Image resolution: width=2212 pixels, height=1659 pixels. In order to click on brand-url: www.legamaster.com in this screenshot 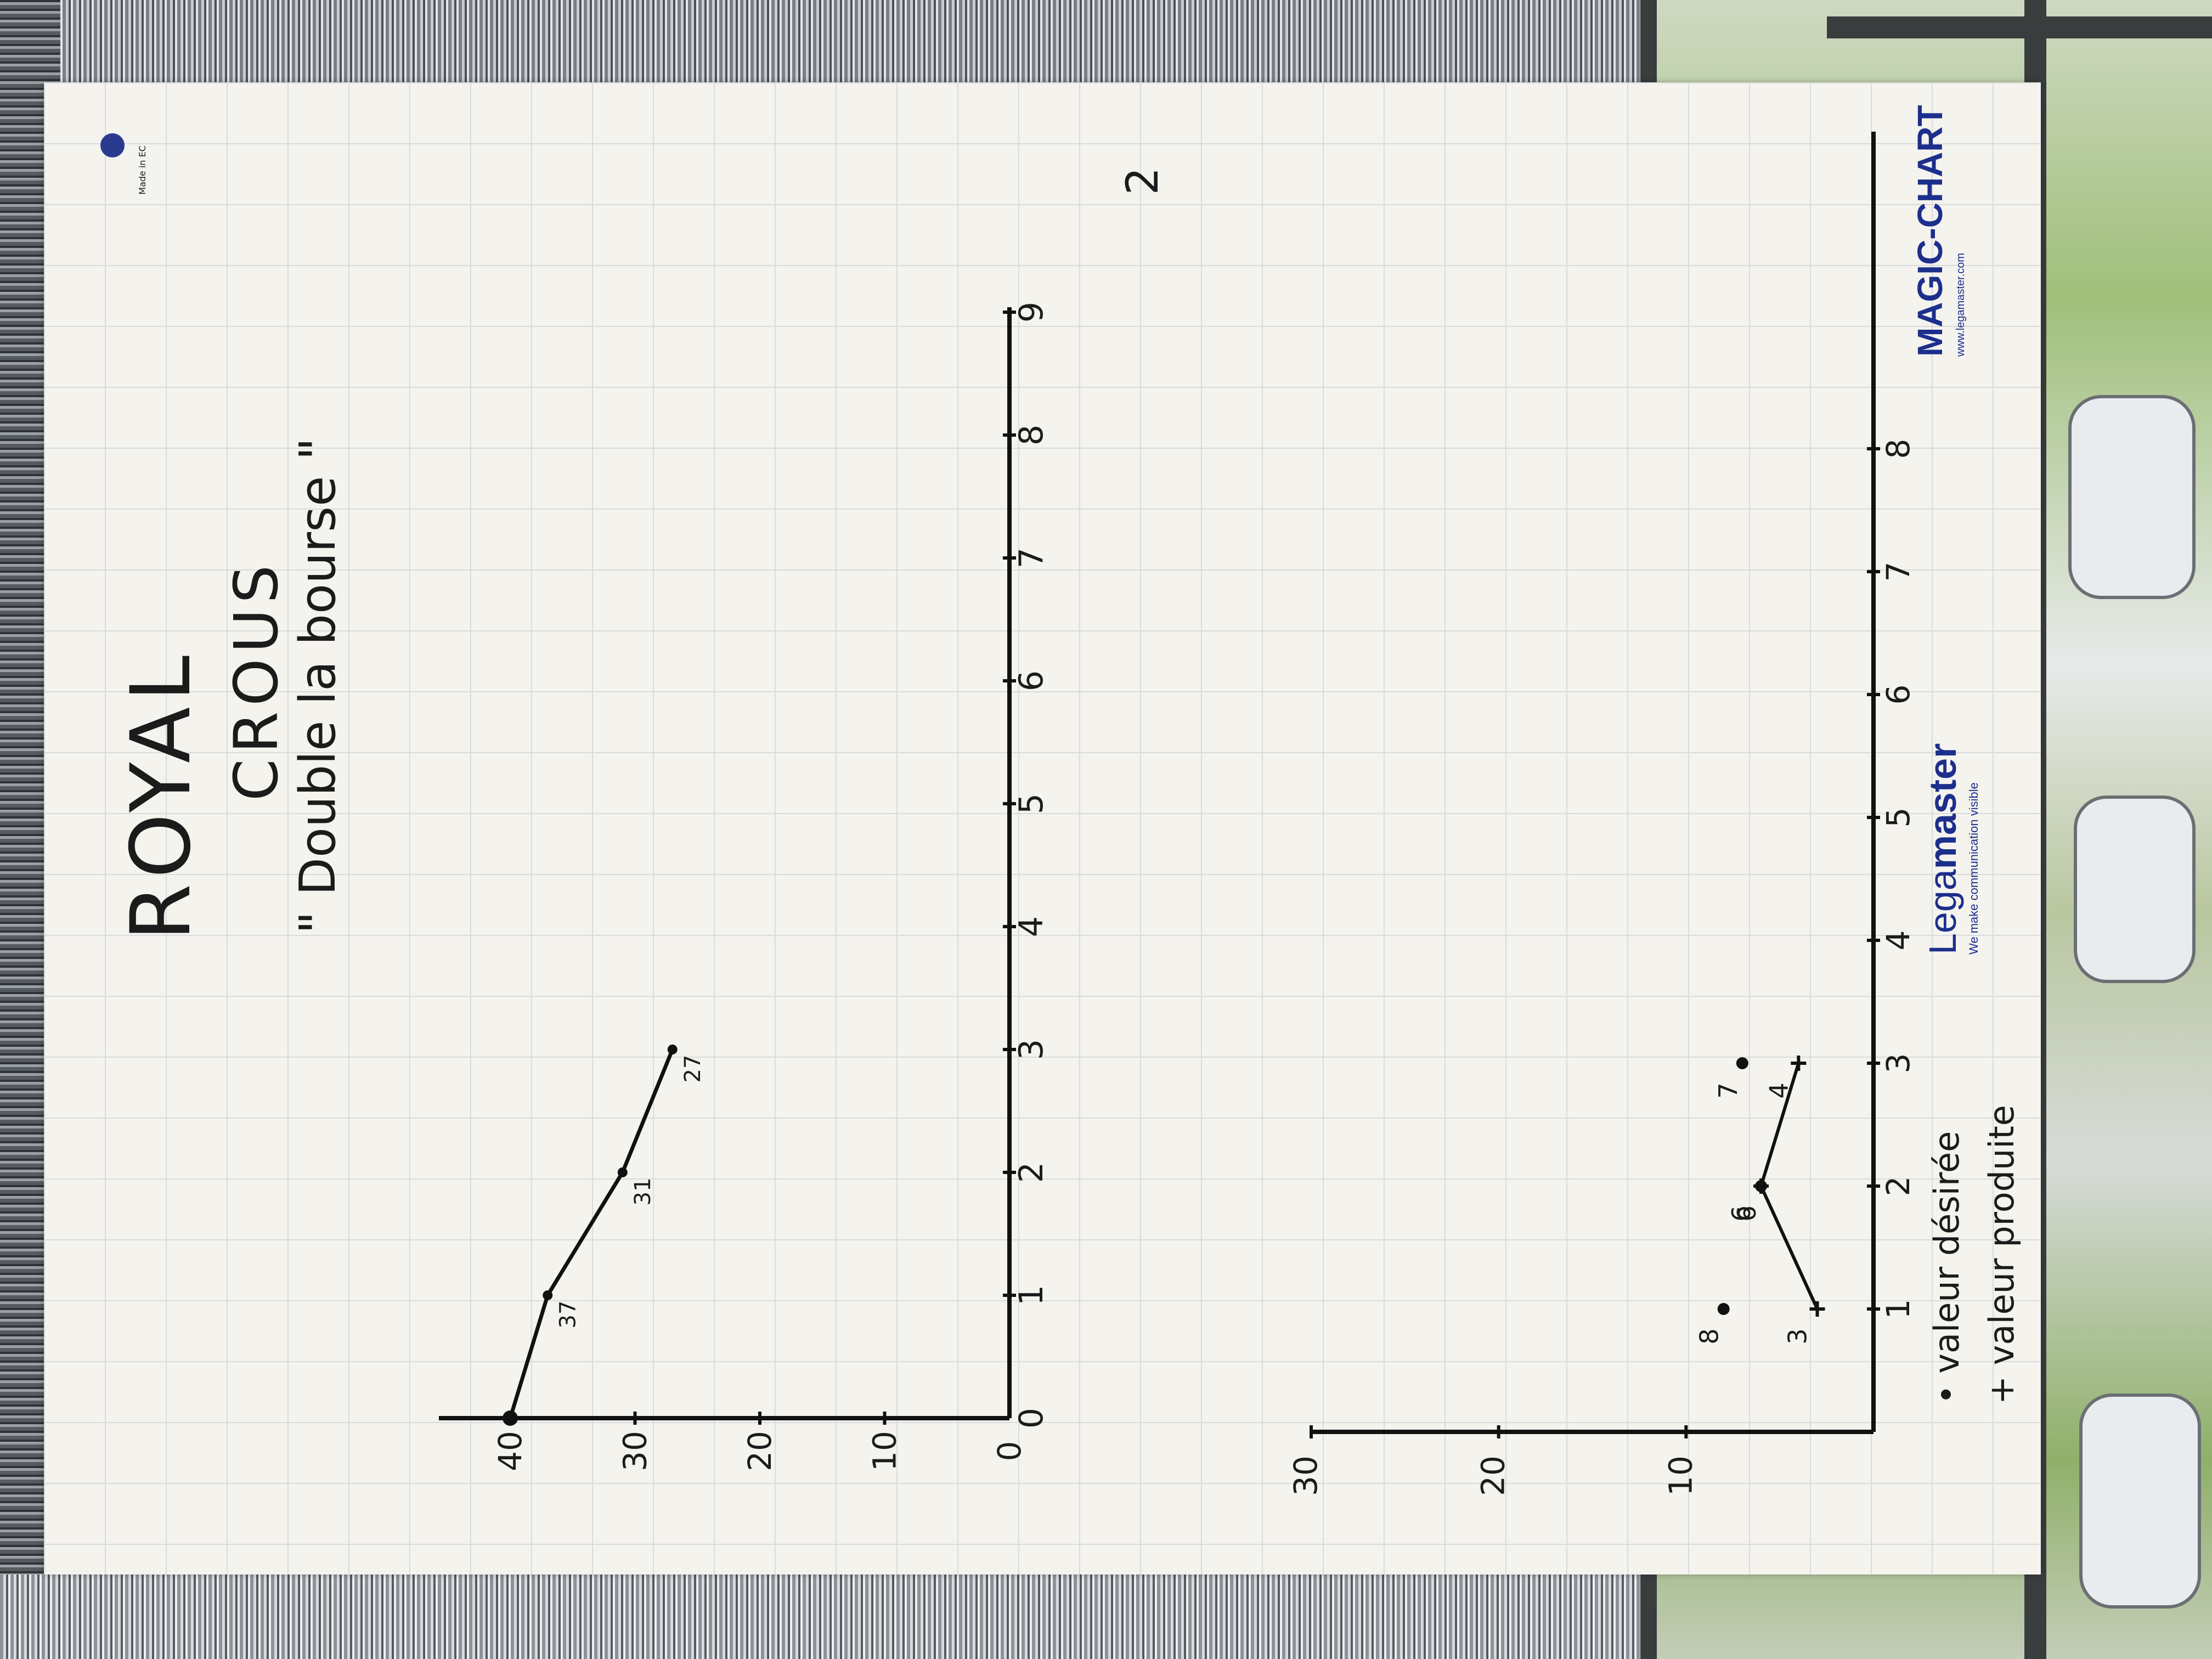, I will do `click(1961, 305)`.